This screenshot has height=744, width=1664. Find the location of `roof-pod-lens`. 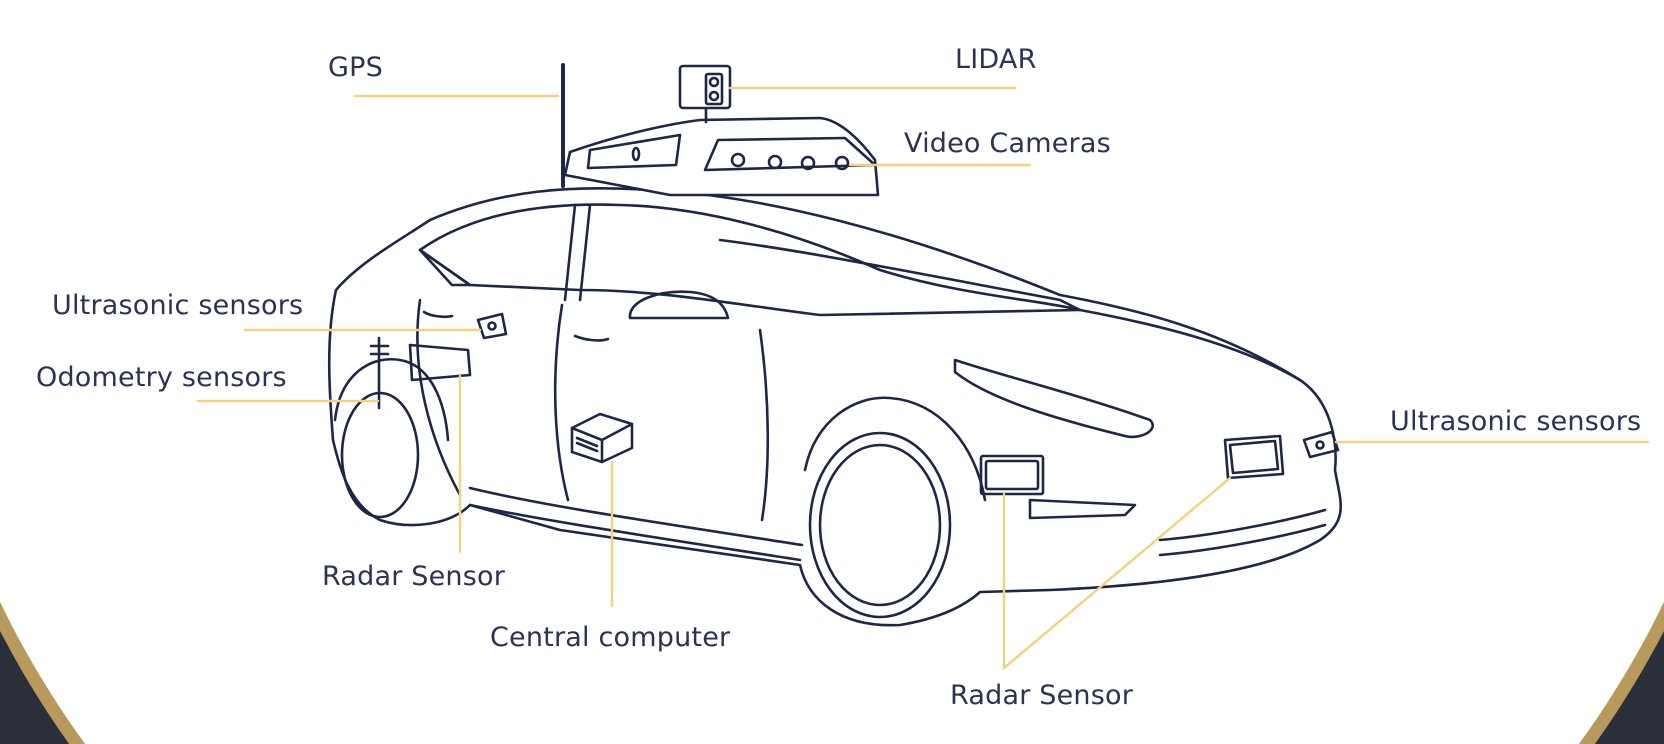

roof-pod-lens is located at coordinates (636, 154).